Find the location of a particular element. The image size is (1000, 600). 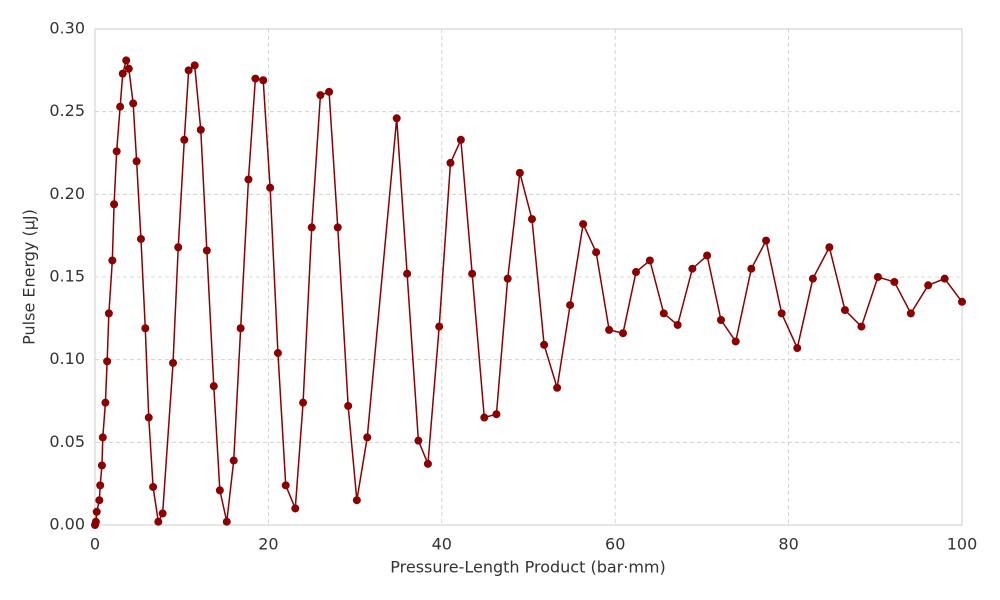

x-tick-label: 60 is located at coordinates (615, 544).